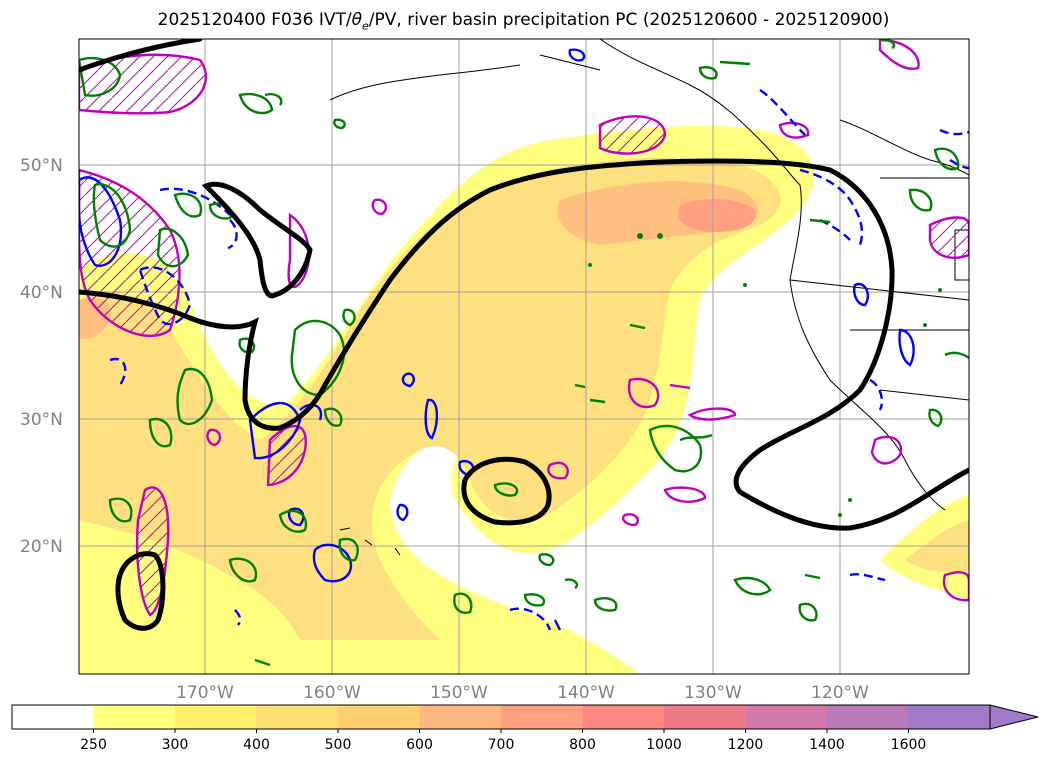  What do you see at coordinates (41, 293) in the screenshot?
I see `lat-label: 40°N` at bounding box center [41, 293].